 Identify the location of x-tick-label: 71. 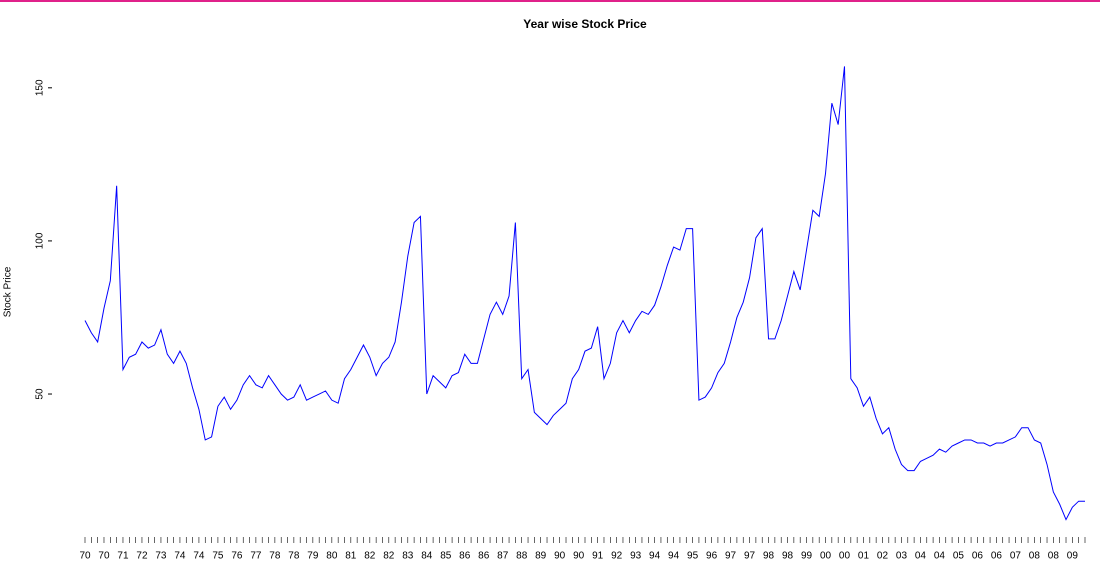
(123, 556).